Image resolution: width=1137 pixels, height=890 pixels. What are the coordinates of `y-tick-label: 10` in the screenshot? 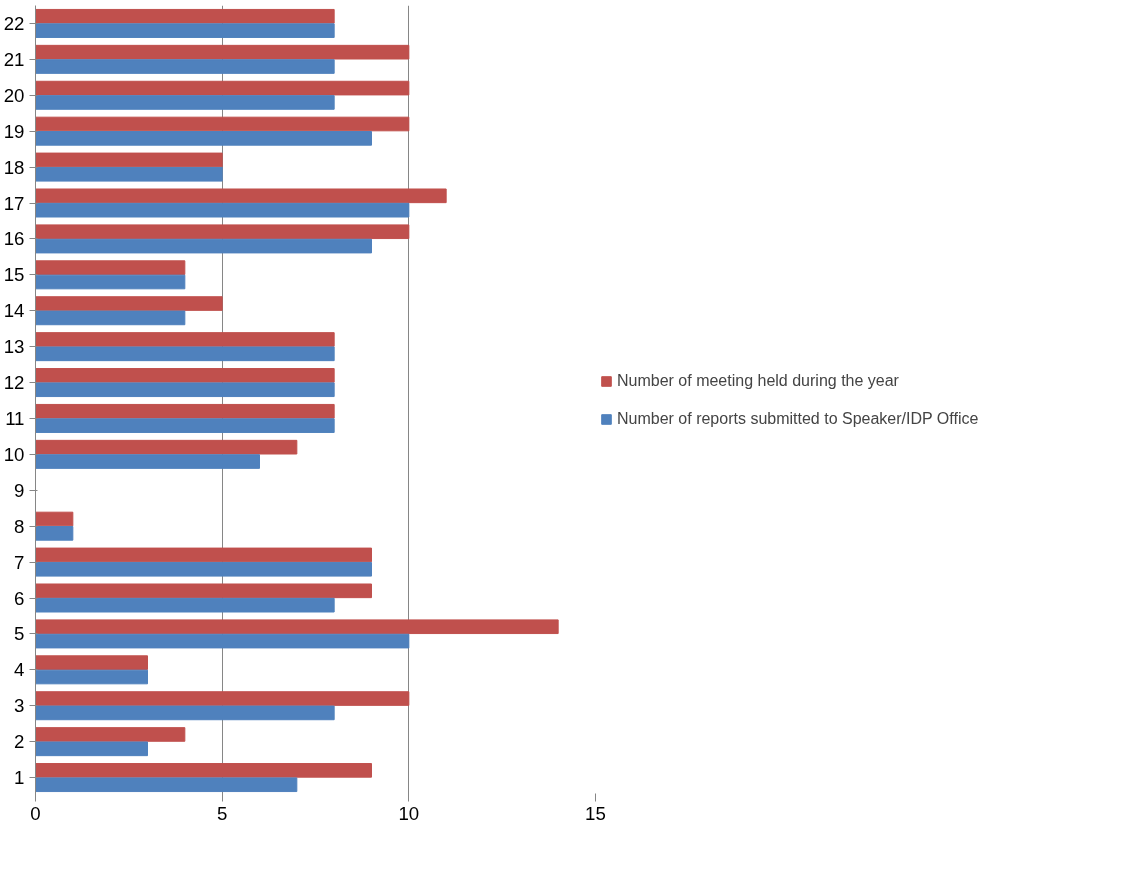 It's located at (14, 454).